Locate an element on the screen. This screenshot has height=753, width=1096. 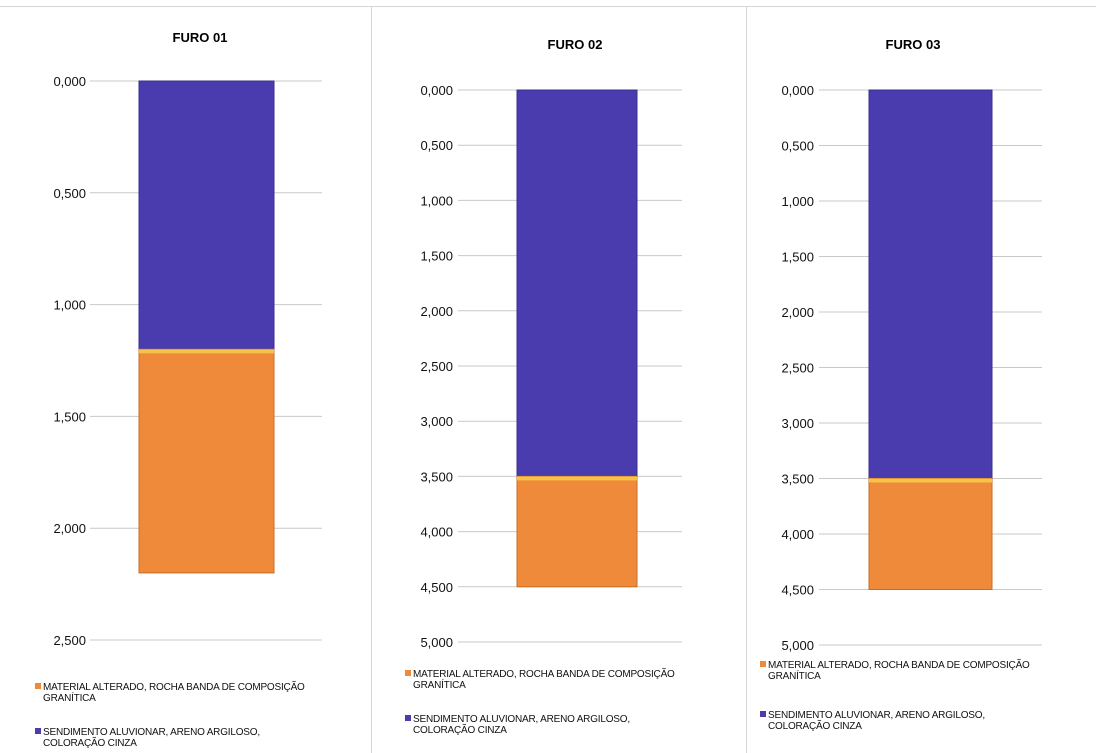
chart-title: FURO 01 is located at coordinates (200, 37).